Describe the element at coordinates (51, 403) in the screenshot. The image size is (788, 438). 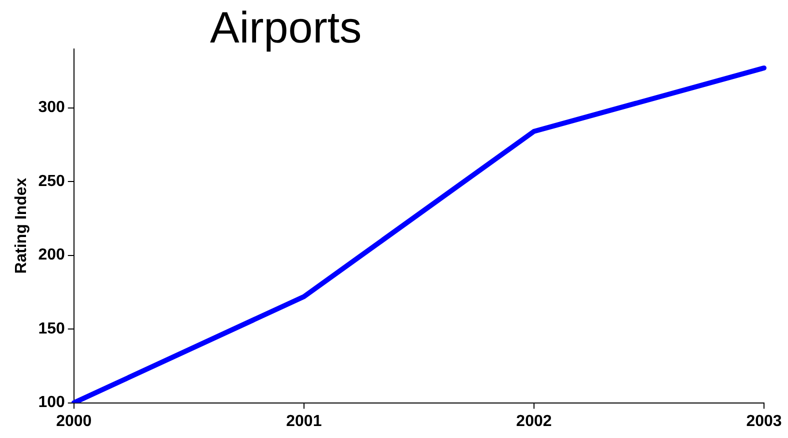
I see `y-tick-label: 100` at that location.